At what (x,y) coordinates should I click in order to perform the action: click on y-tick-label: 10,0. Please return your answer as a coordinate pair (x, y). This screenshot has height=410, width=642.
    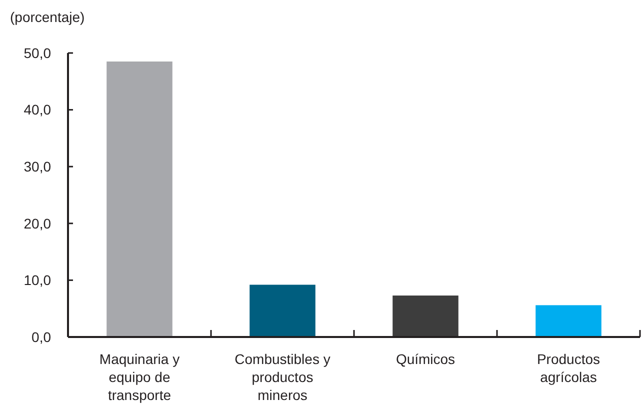
    Looking at the image, I should click on (38, 280).